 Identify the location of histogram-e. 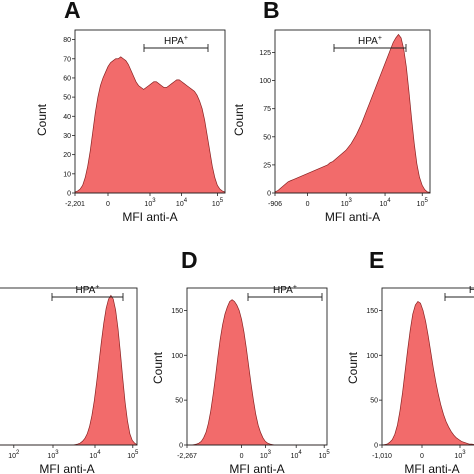
(427, 373).